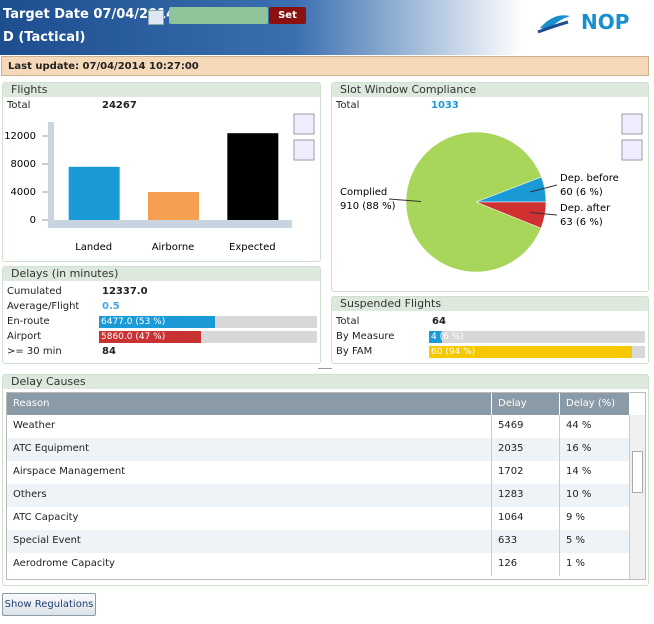 Image resolution: width=654 pixels, height=624 pixels. Describe the element at coordinates (368, 206) in the screenshot. I see `pie-value-label: 910 (88 %)` at that location.